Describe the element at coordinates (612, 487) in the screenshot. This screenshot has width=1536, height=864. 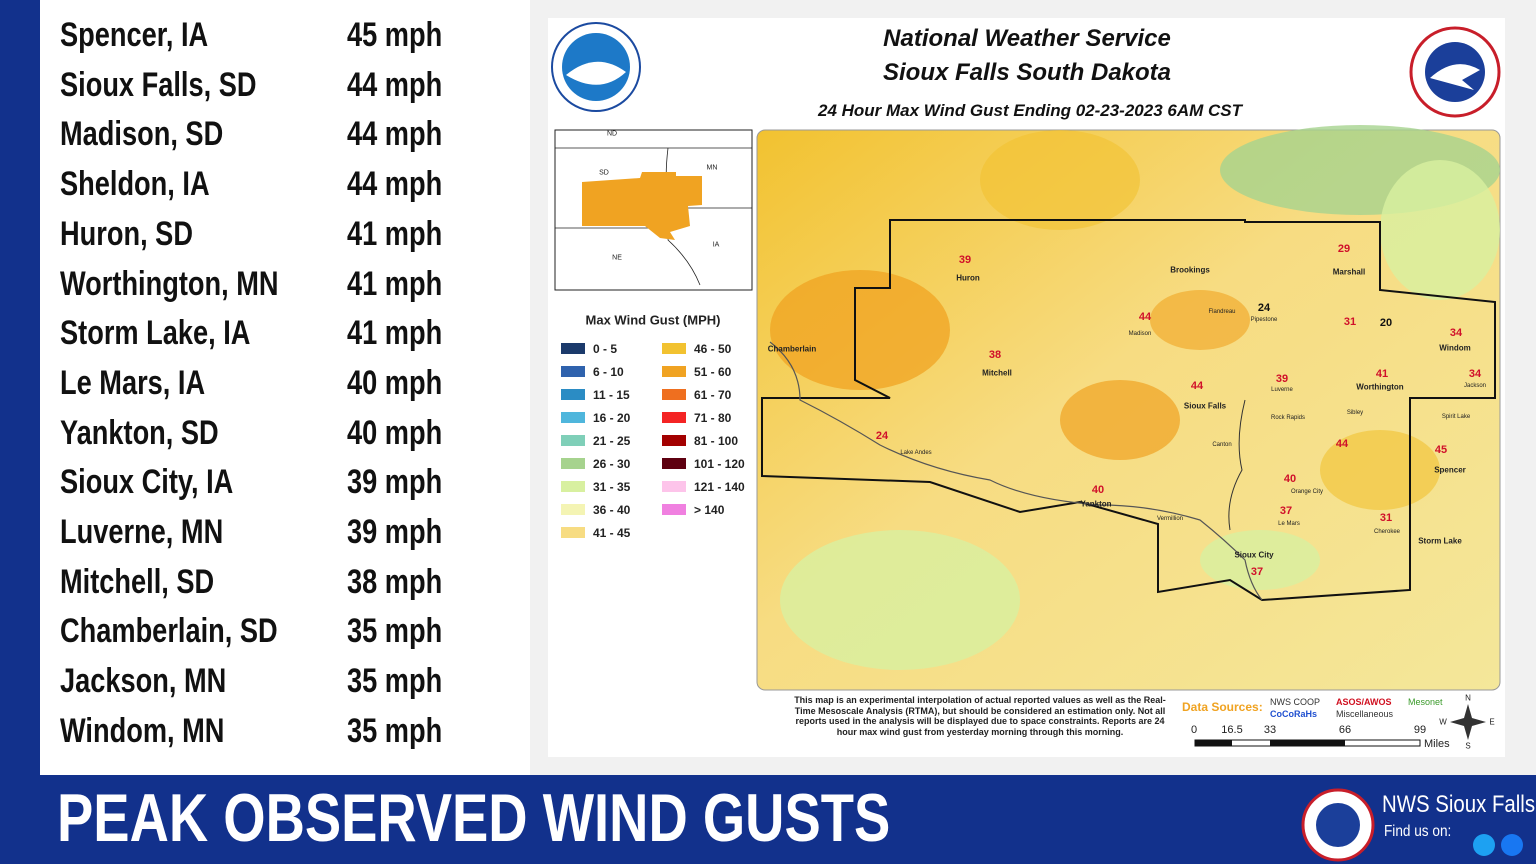
I see `legend-label: 31 - 35` at that location.